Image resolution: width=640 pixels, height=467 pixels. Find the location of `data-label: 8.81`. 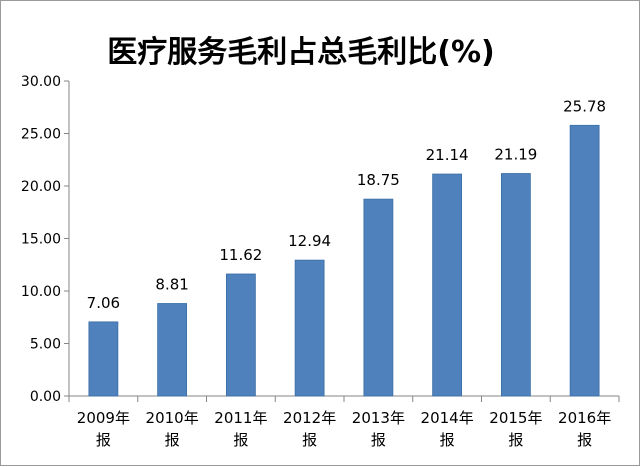

data-label: 8.81 is located at coordinates (171, 284).